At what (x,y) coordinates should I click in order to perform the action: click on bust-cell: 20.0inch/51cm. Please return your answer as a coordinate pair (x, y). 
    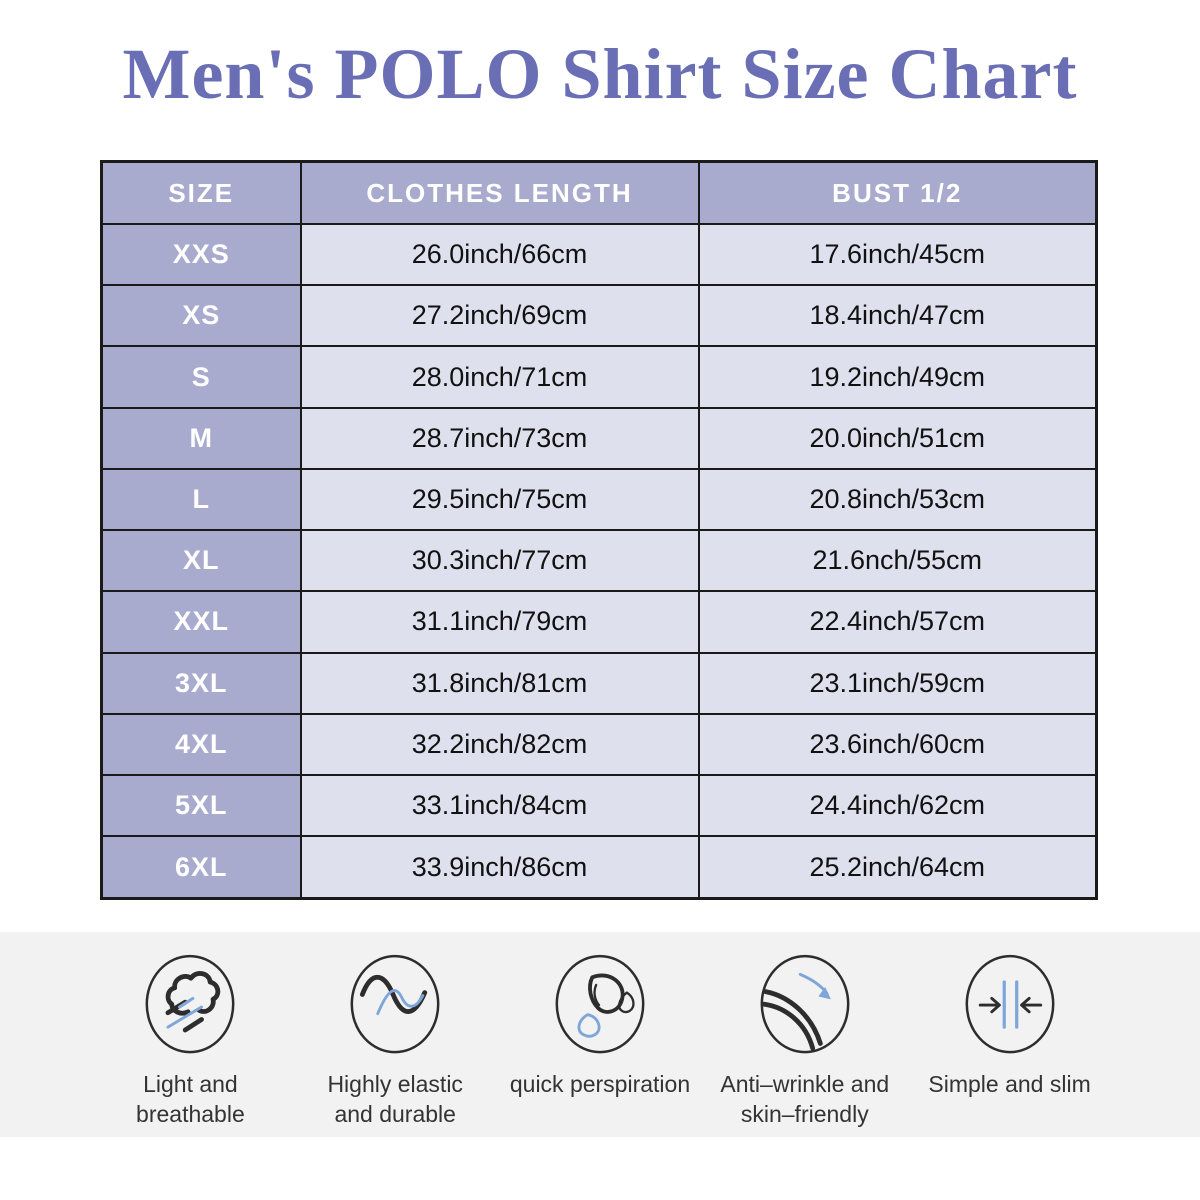
    Looking at the image, I should click on (897, 438).